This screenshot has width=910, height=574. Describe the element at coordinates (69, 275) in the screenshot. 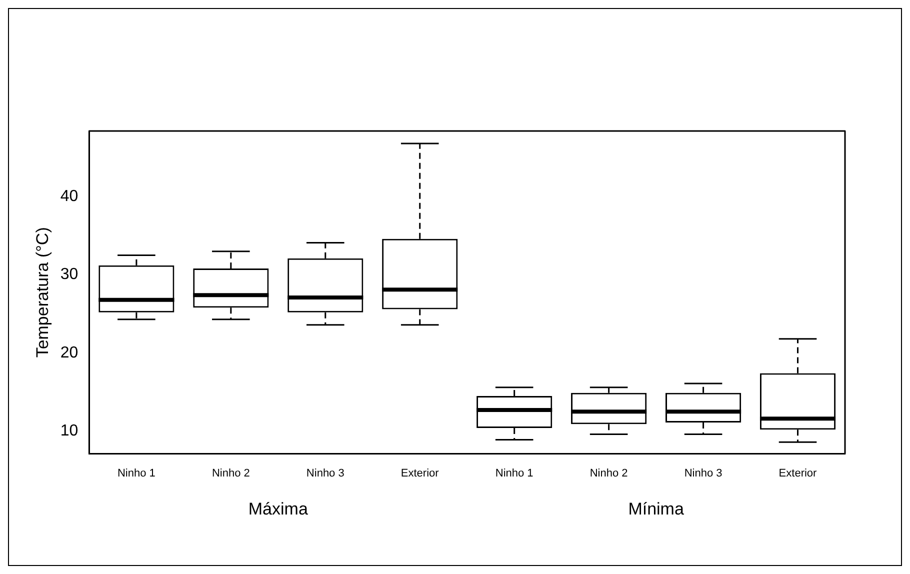

I see `y-tick-label: 30` at that location.